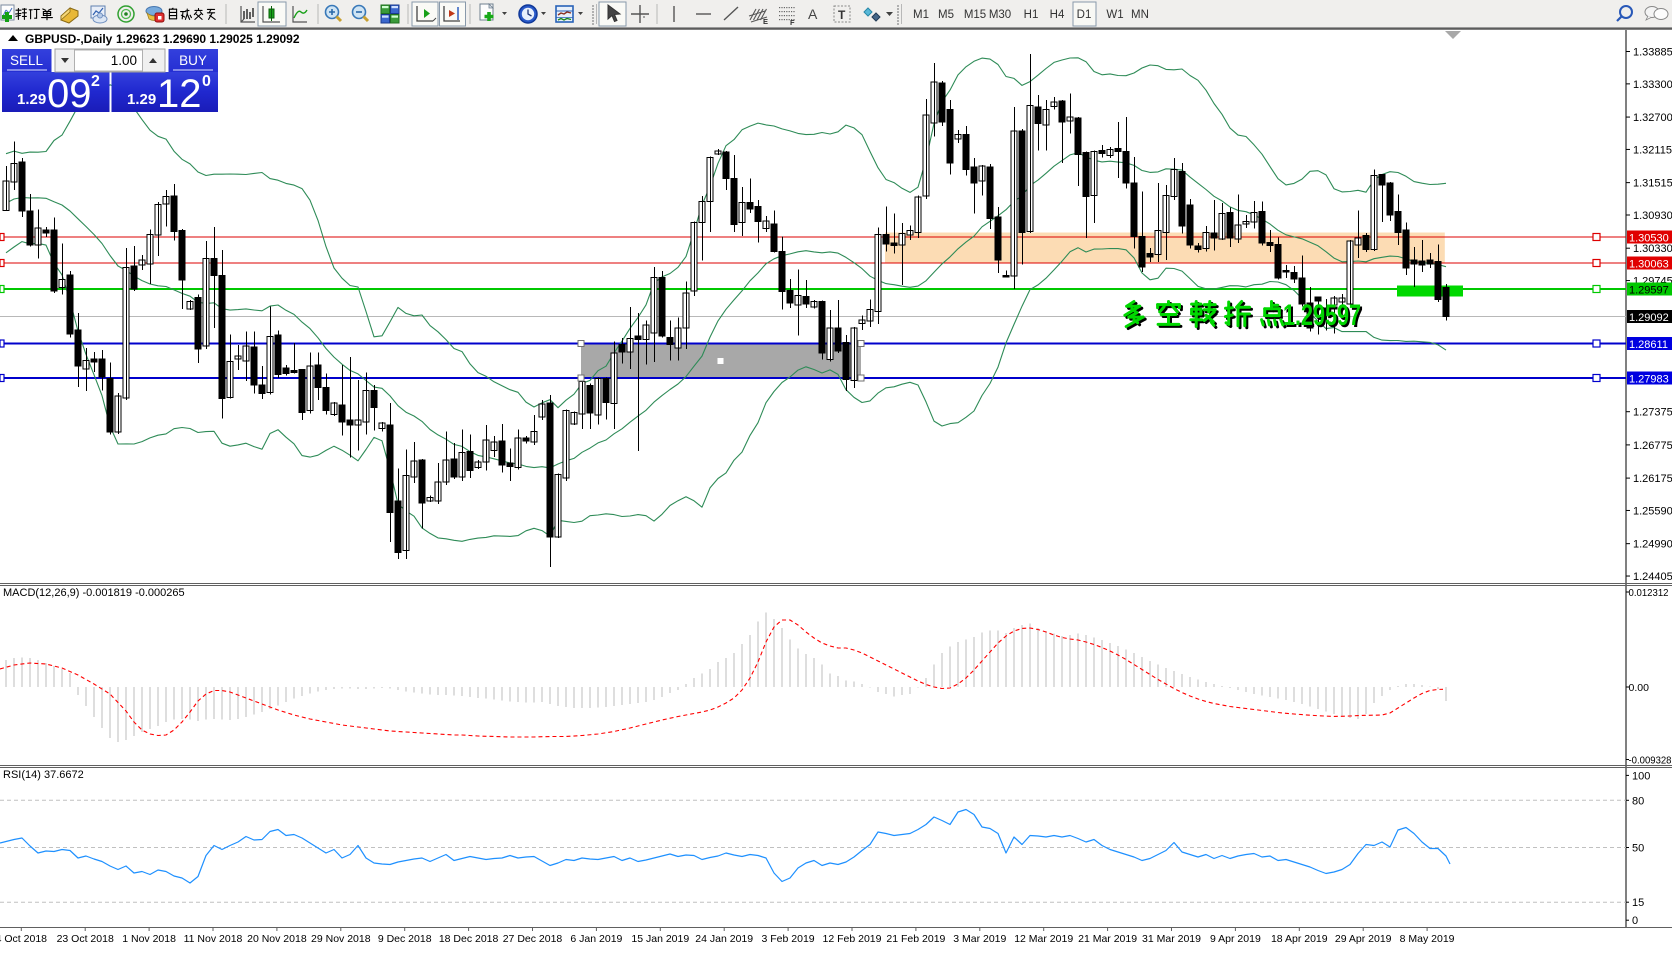 The height and width of the screenshot is (956, 1672). What do you see at coordinates (1363, 939) in the screenshot?
I see `svg-text: 29 Apr 2019` at bounding box center [1363, 939].